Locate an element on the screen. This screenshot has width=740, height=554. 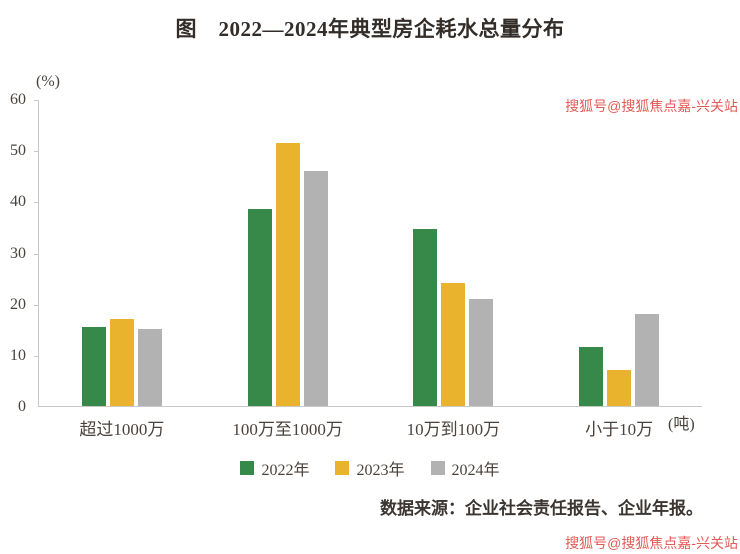
bar-group: 超过1000万 is located at coordinates (122, 269).